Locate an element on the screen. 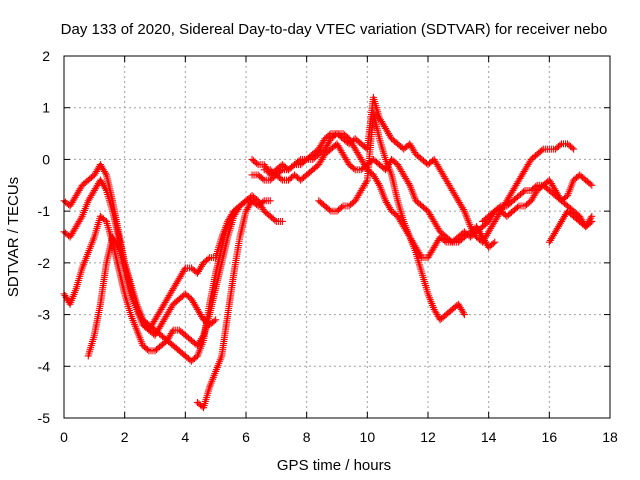 Image resolution: width=640 pixels, height=480 pixels. x-tick-labels: 0 2 4 6 8 10 12 14 16 18 is located at coordinates (339, 437).